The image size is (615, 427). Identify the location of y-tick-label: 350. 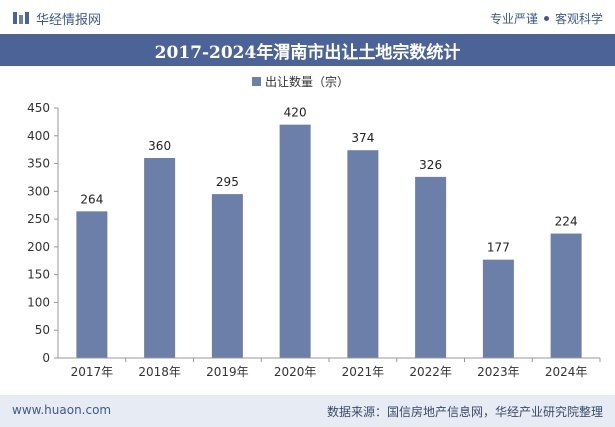
(38, 164).